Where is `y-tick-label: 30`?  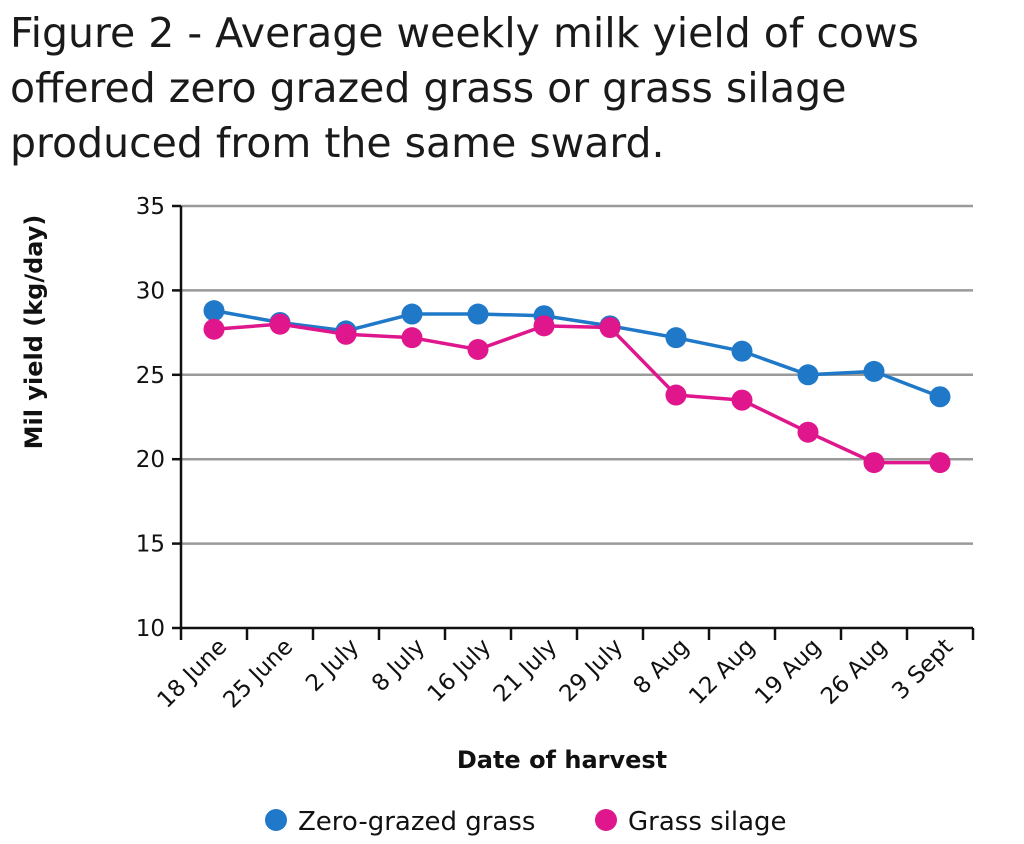 y-tick-label: 30 is located at coordinates (150, 291).